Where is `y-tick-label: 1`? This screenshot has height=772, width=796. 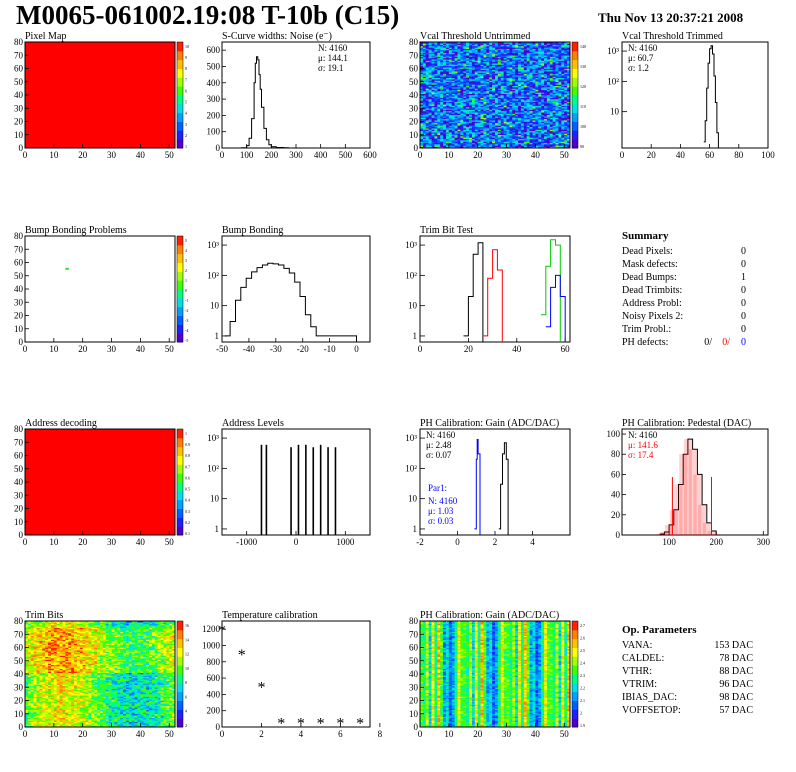 y-tick-label: 1 is located at coordinates (217, 529).